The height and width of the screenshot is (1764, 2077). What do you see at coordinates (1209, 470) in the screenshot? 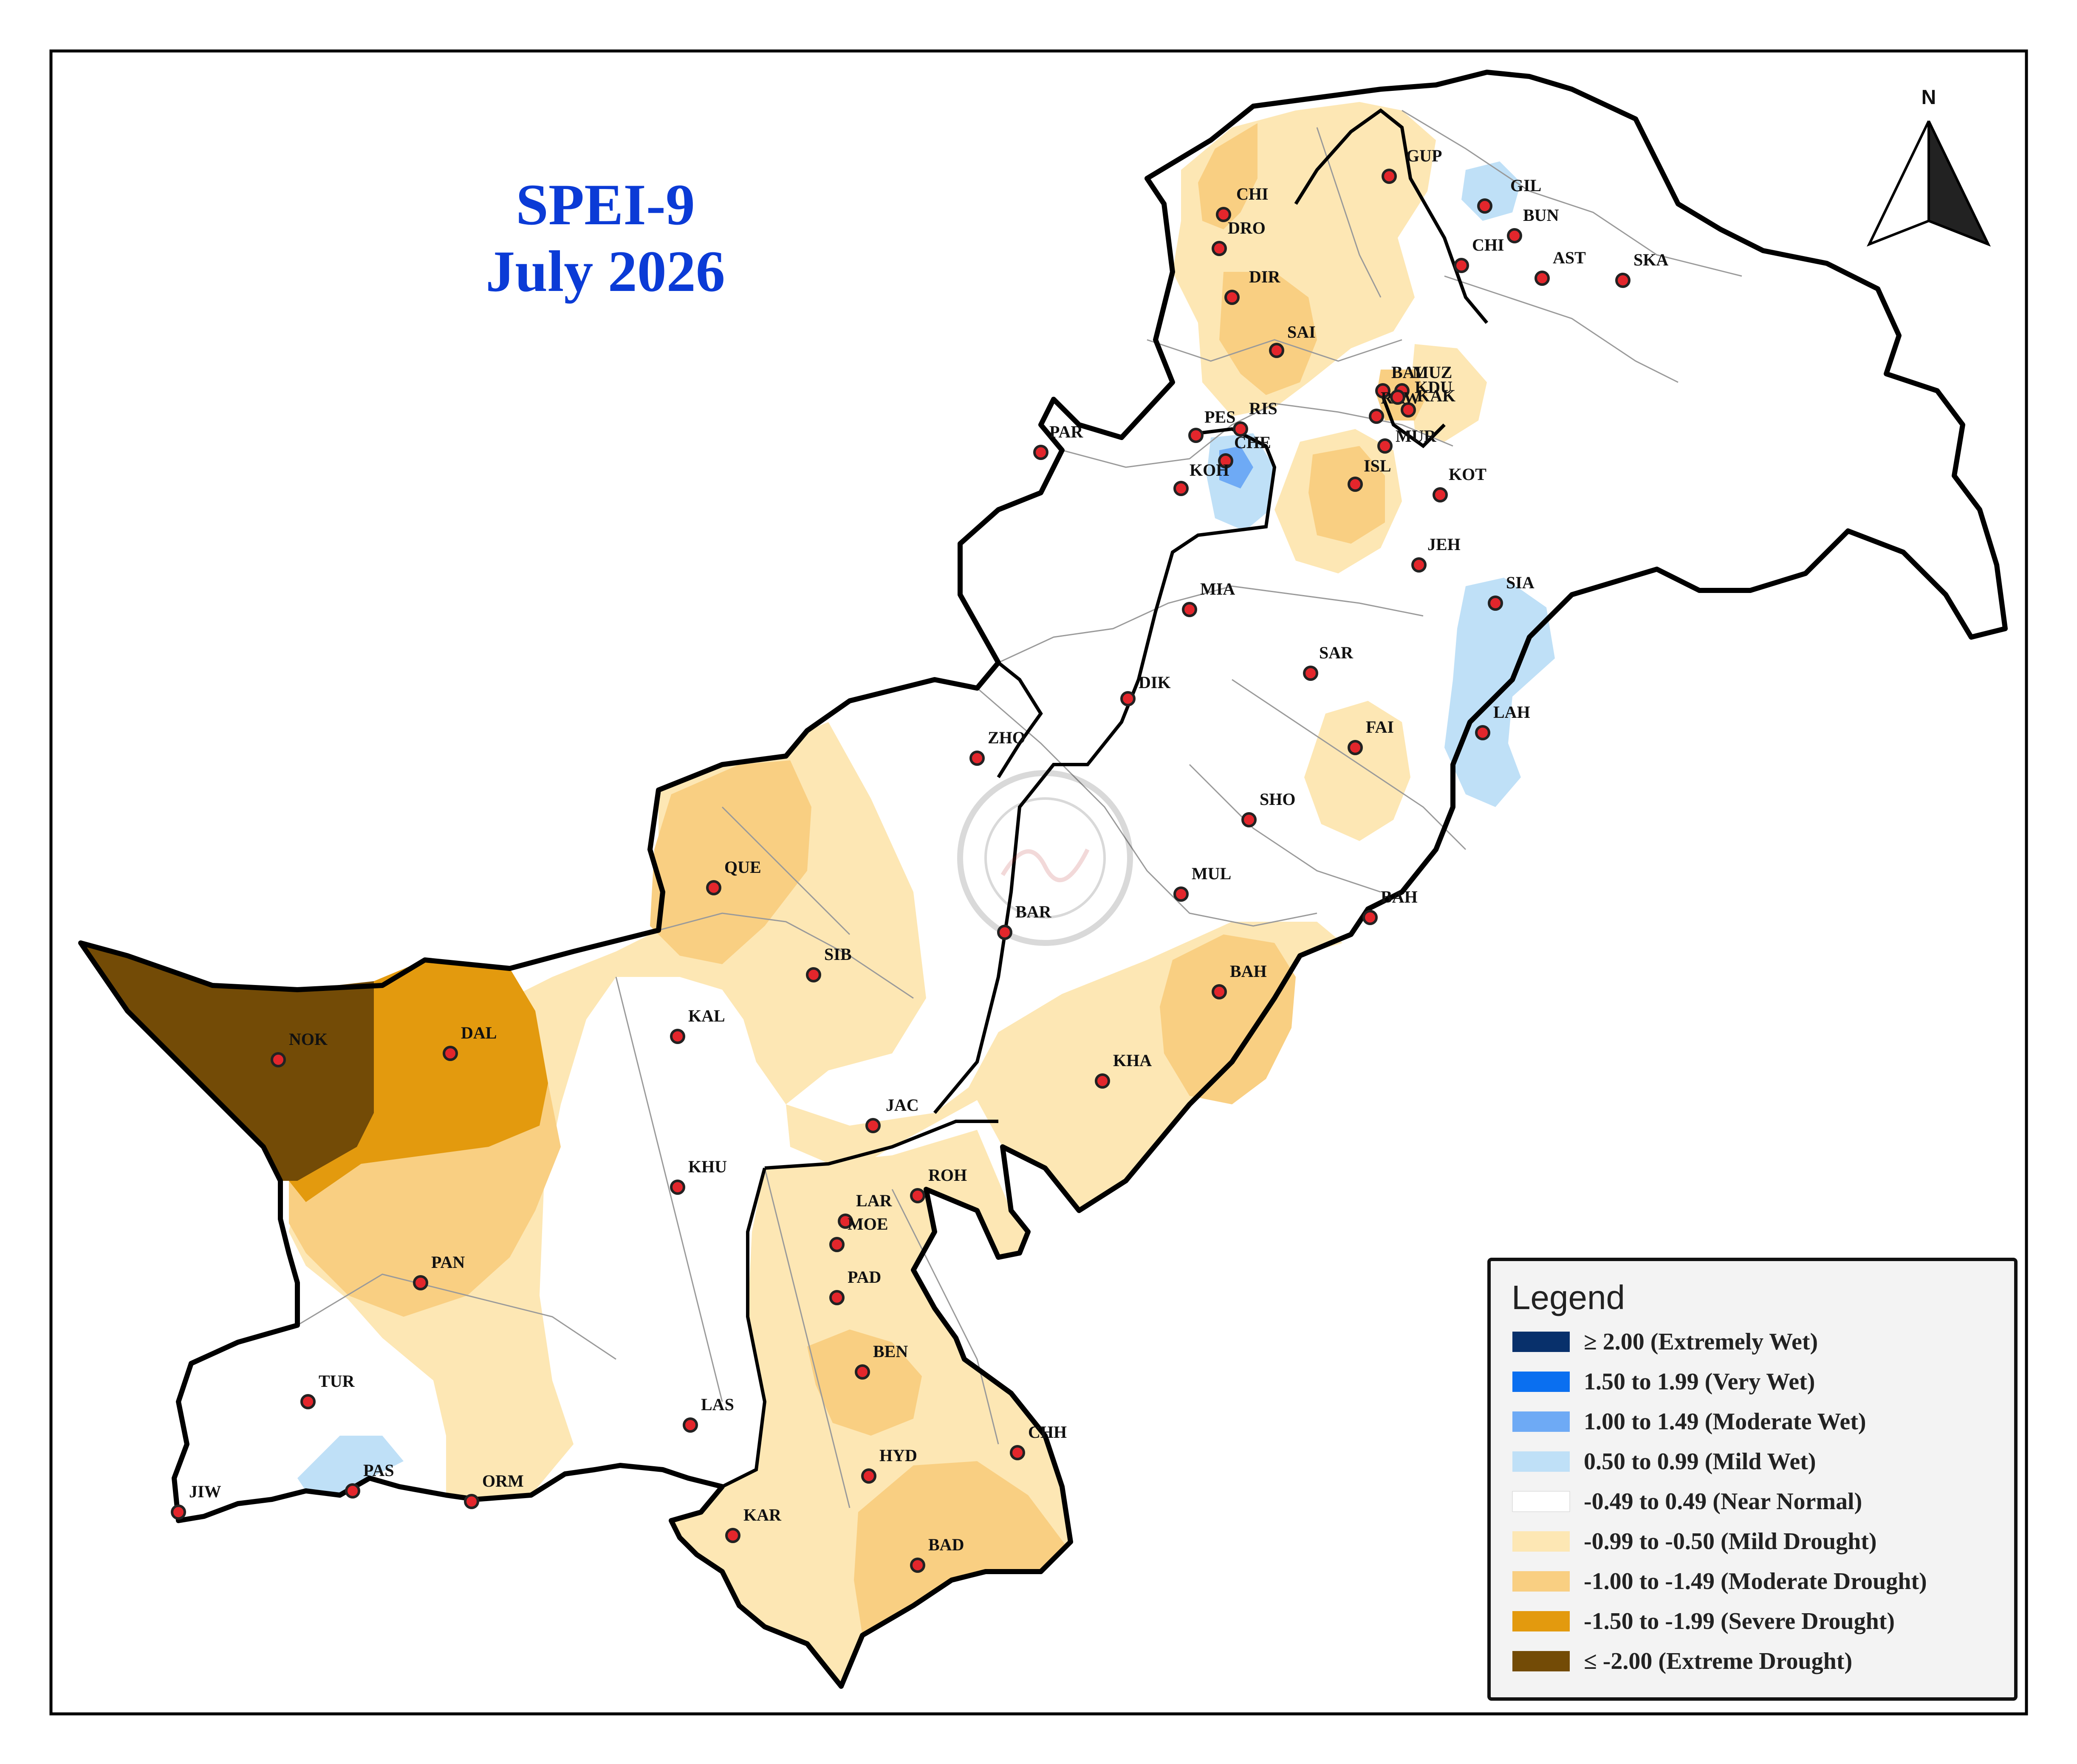
I see `station-label: KOH` at bounding box center [1209, 470].